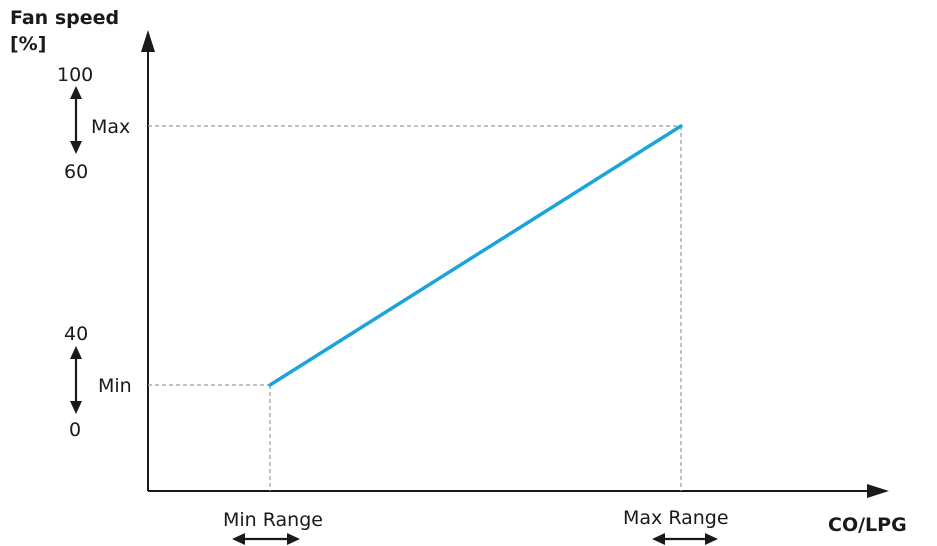  What do you see at coordinates (75, 75) in the screenshot?
I see `max-upper-limit-label: 100` at bounding box center [75, 75].